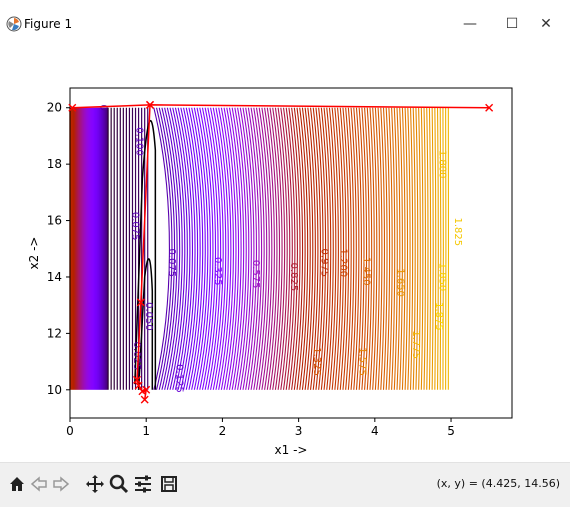 The image size is (570, 507). Describe the element at coordinates (102, 108) in the screenshot. I see `contour-label: 0` at that location.